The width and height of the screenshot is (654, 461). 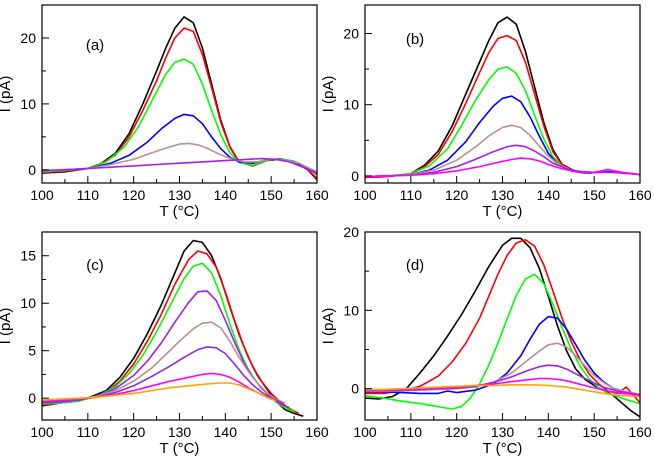 I want to click on series-group, so click(x=502, y=97).